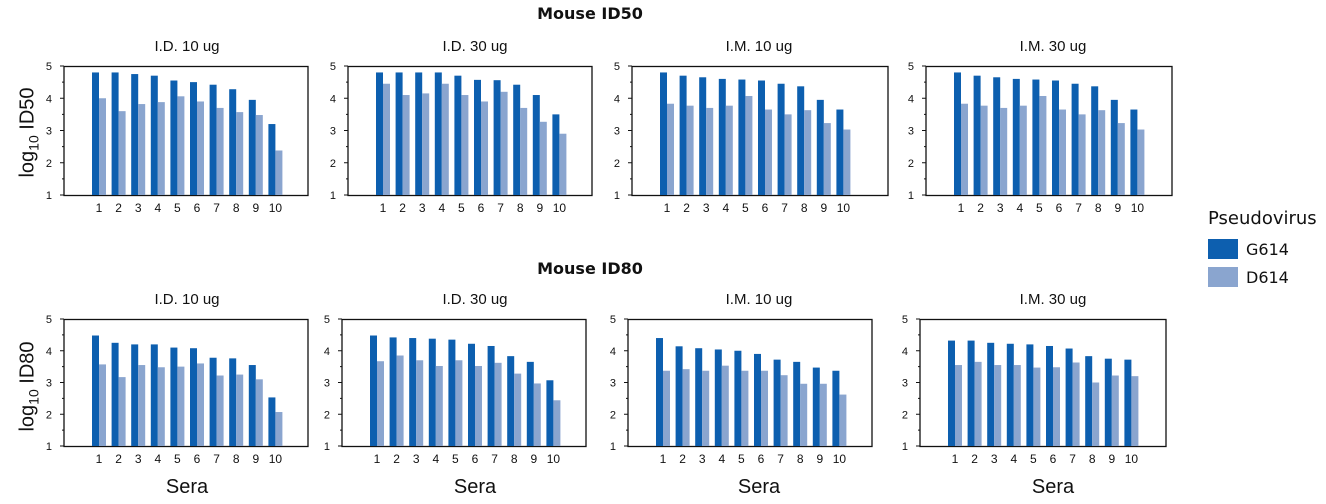 This screenshot has height=504, width=1326. What do you see at coordinates (759, 487) in the screenshot?
I see `sera-label-3: Sera` at bounding box center [759, 487].